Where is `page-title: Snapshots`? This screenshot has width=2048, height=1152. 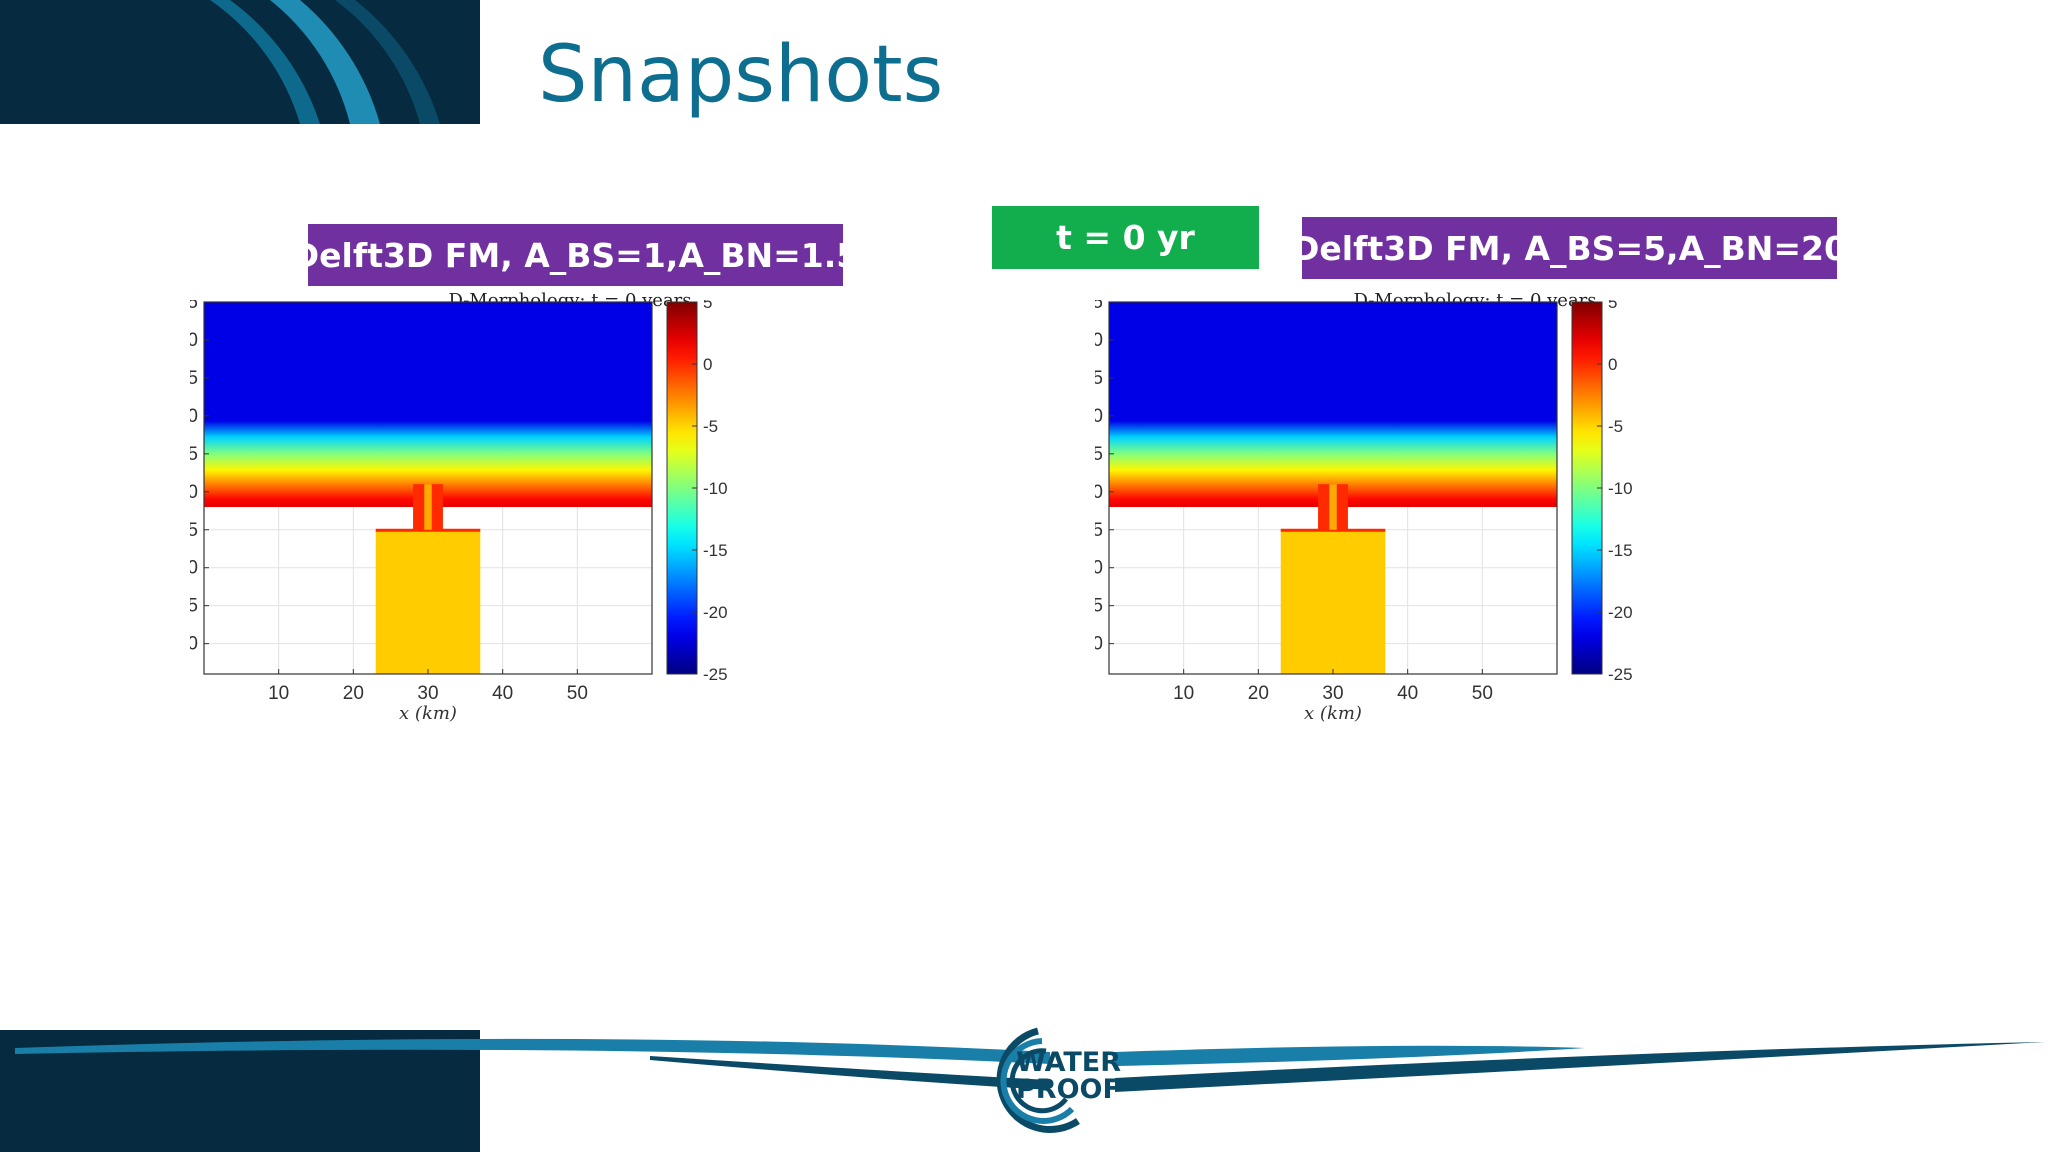 page-title: Snapshots is located at coordinates (741, 75).